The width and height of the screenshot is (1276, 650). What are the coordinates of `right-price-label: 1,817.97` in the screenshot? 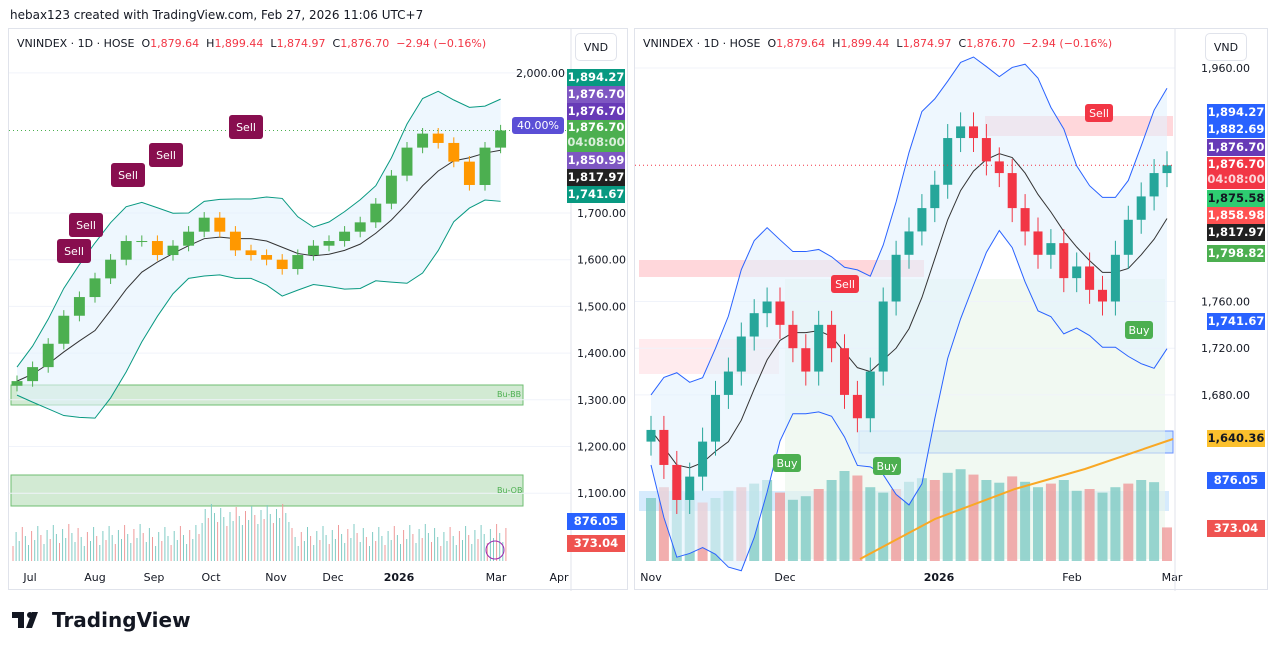 It's located at (1236, 232).